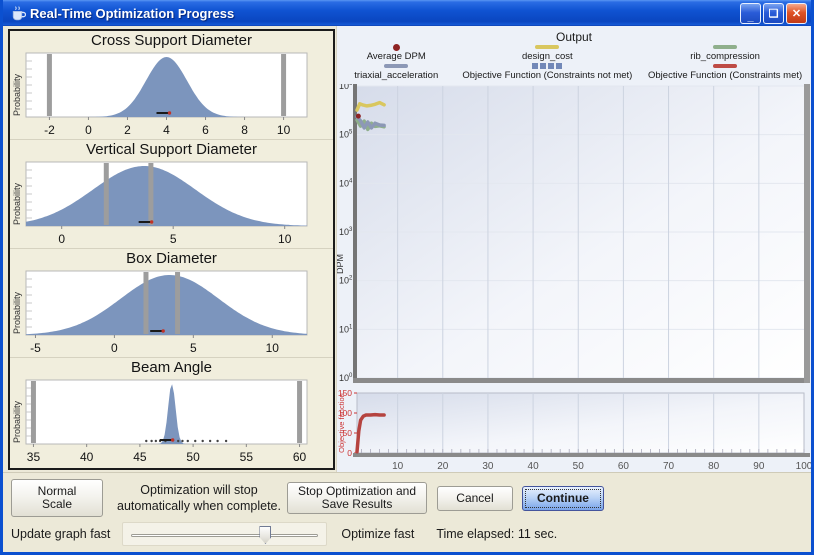 The height and width of the screenshot is (555, 814). I want to click on status-line-1: Optimization will stop, so click(199, 490).